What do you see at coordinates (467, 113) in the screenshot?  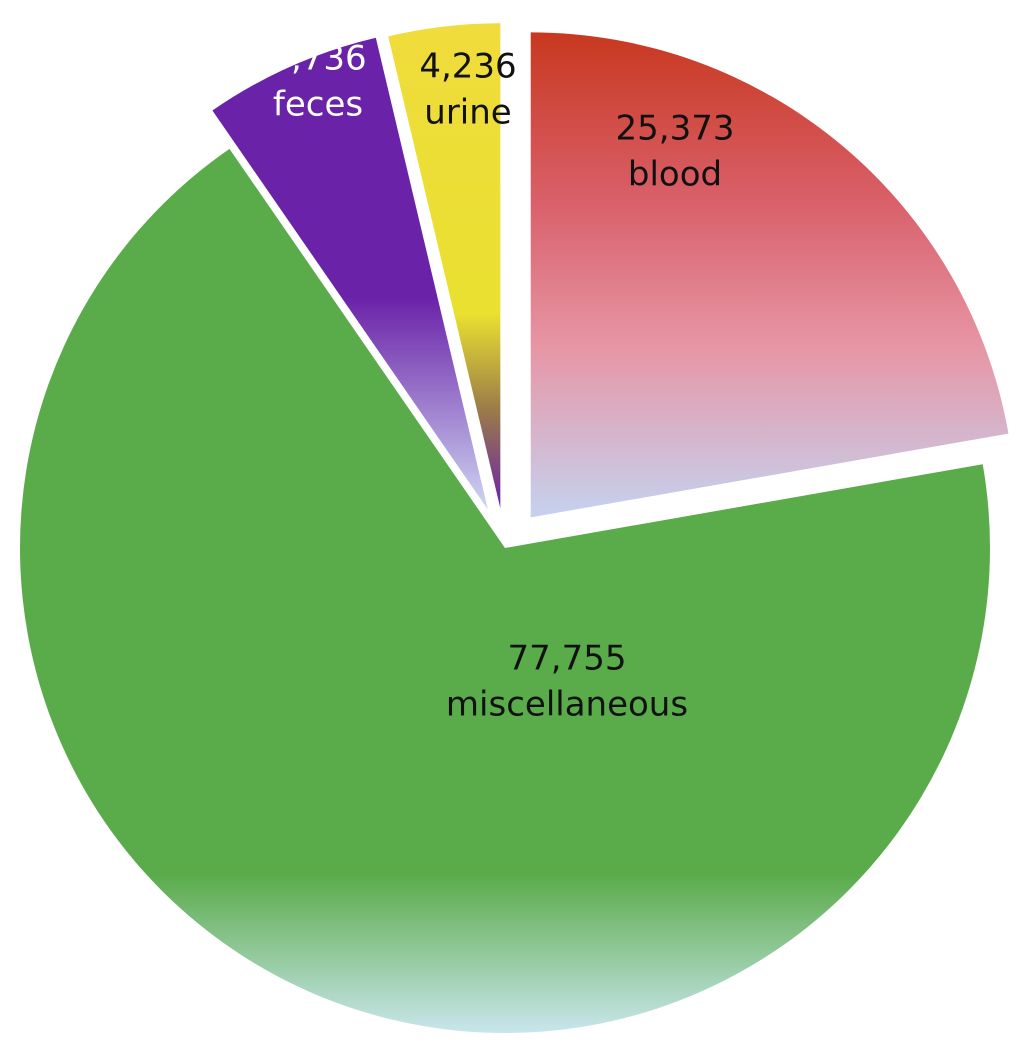 I see `slice-label: urine` at bounding box center [467, 113].